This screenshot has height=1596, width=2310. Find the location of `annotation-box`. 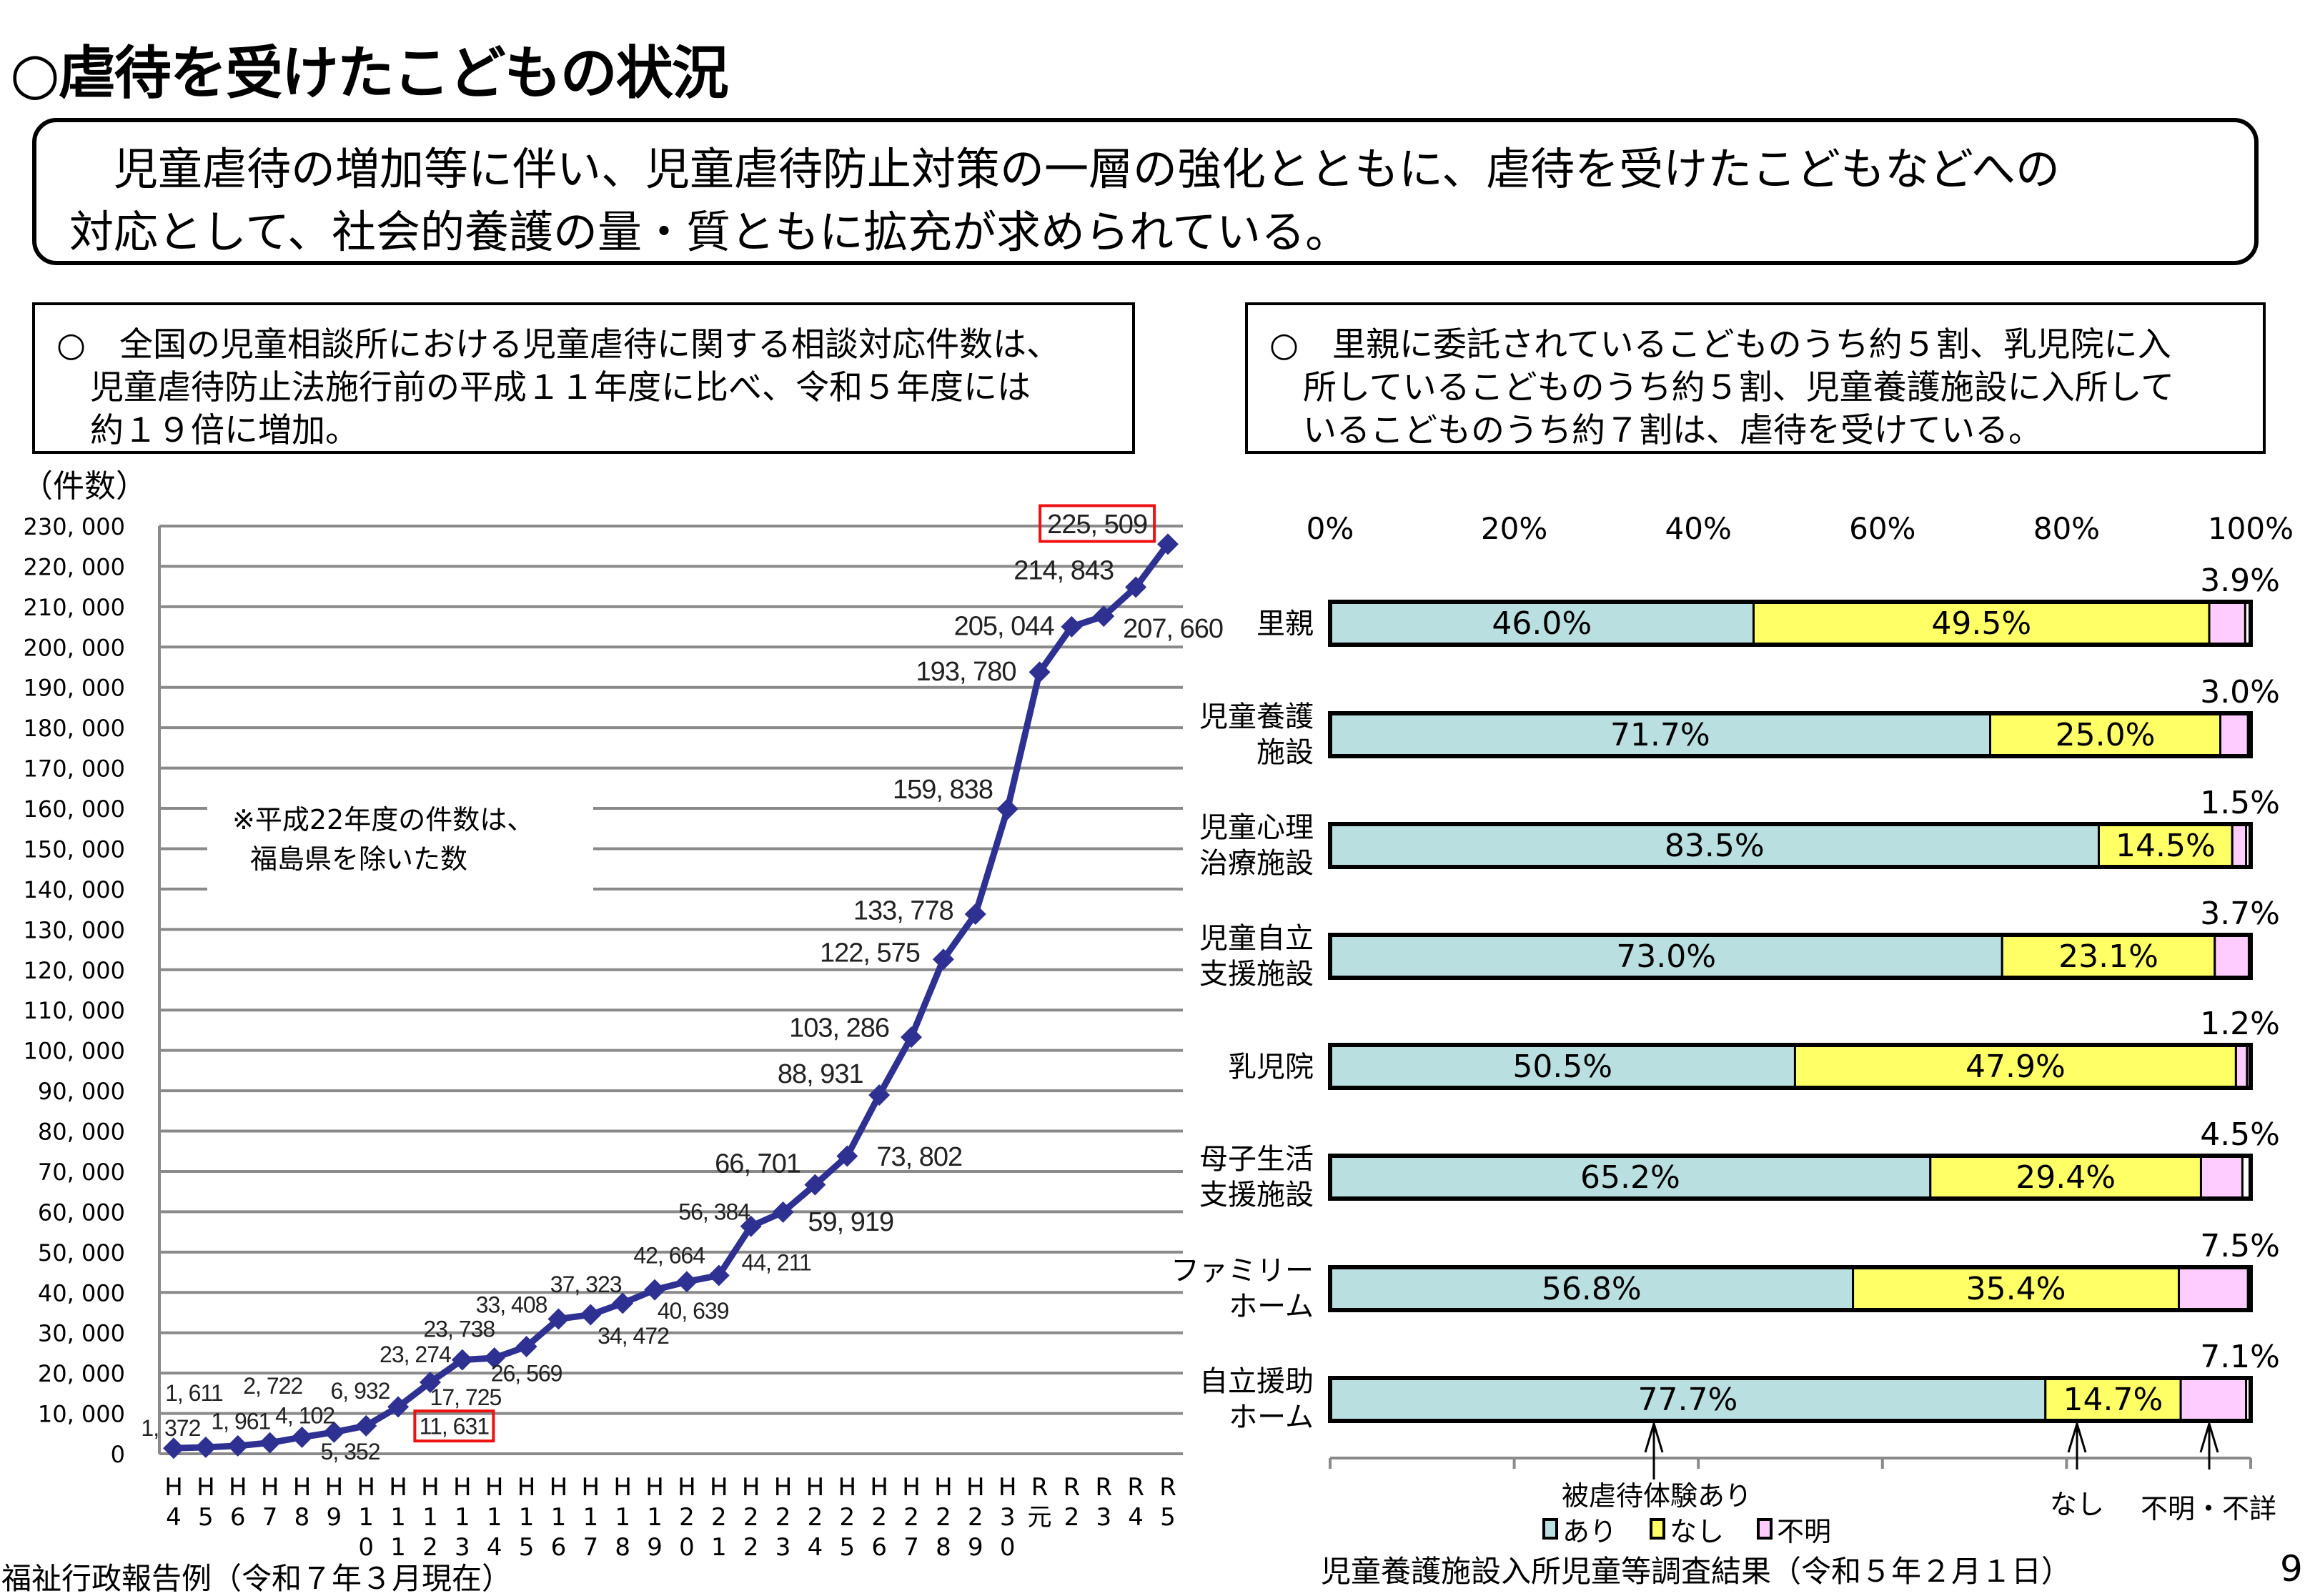

annotation-box is located at coordinates (400, 839).